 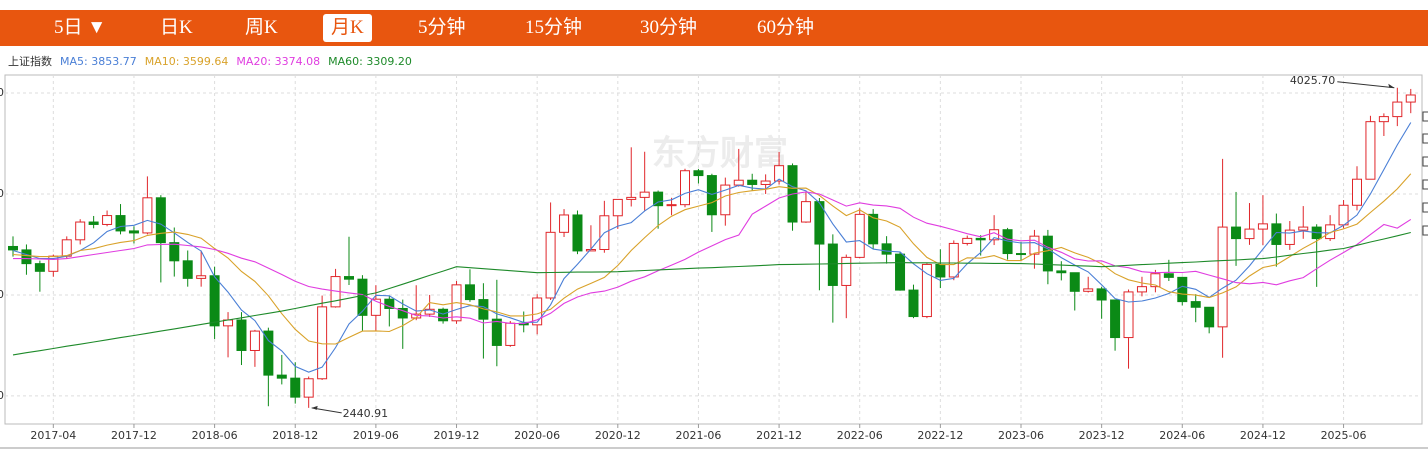 What do you see at coordinates (278, 61) in the screenshot?
I see `legend-entry: MA20: 3374.08` at bounding box center [278, 61].